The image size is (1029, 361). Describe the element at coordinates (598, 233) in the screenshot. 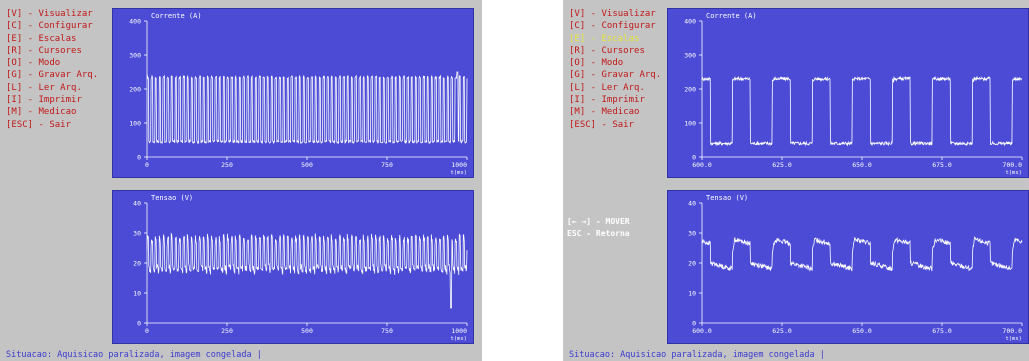

I see `return-hint: ESC - Retorna` at that location.